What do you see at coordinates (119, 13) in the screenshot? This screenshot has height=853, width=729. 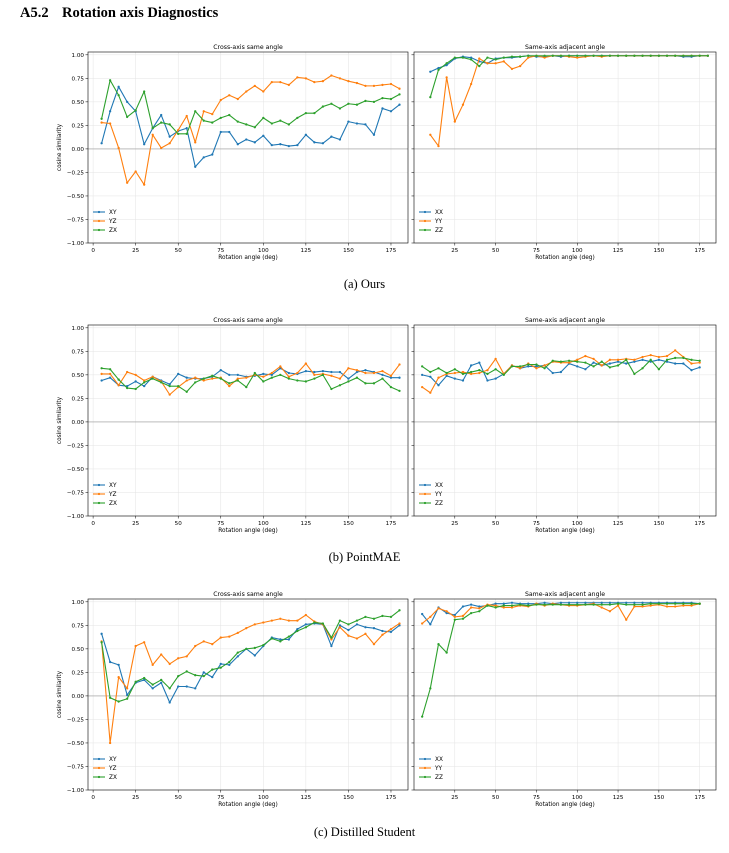 I see `section-heading: A5.2 Rotation axis Diagnostics` at bounding box center [119, 13].